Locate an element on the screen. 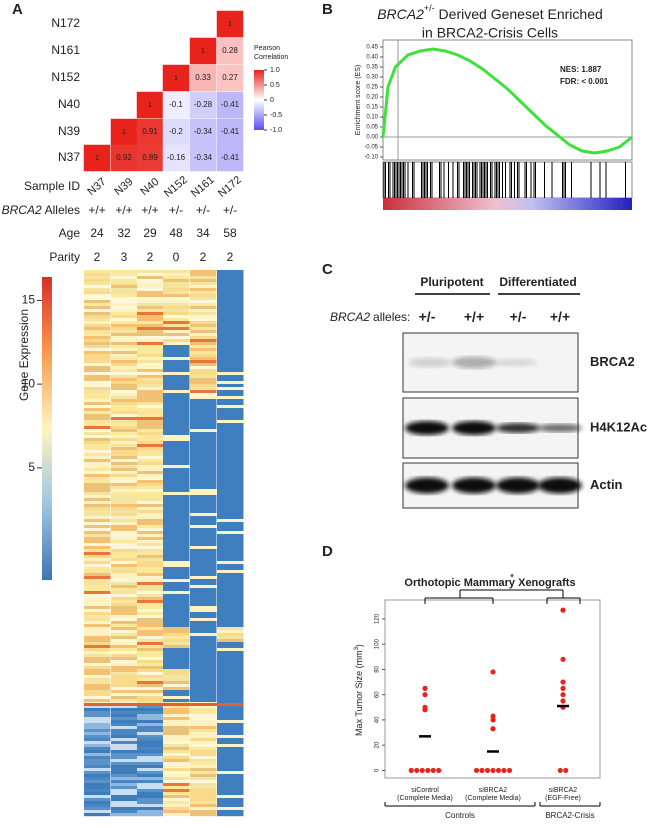 The height and width of the screenshot is (828, 650). corr-cell is located at coordinates (230, 78).